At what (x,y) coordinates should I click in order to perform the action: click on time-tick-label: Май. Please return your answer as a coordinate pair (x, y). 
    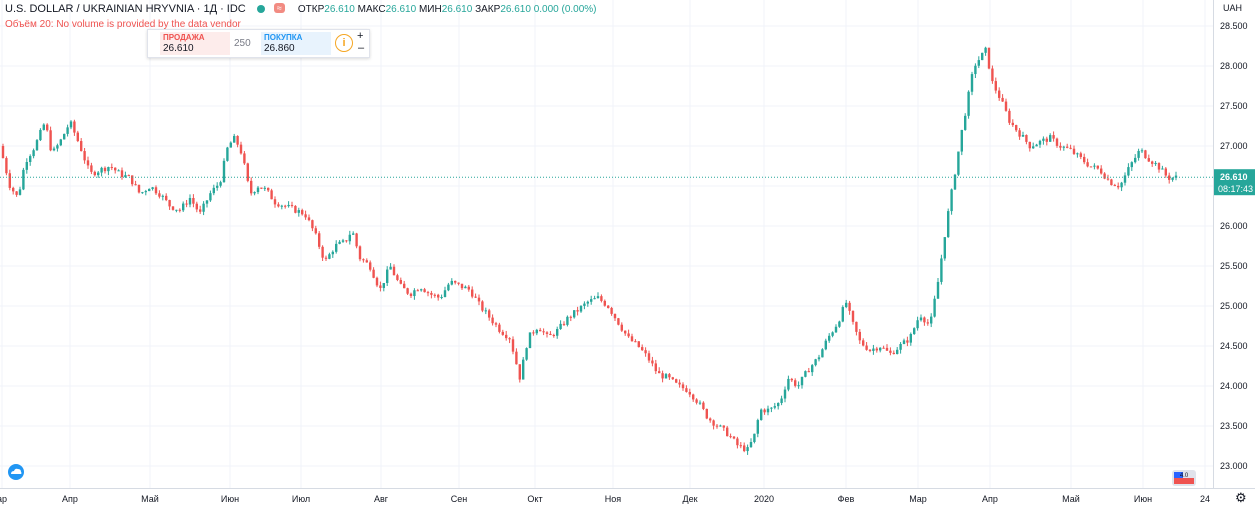
    Looking at the image, I should click on (1071, 499).